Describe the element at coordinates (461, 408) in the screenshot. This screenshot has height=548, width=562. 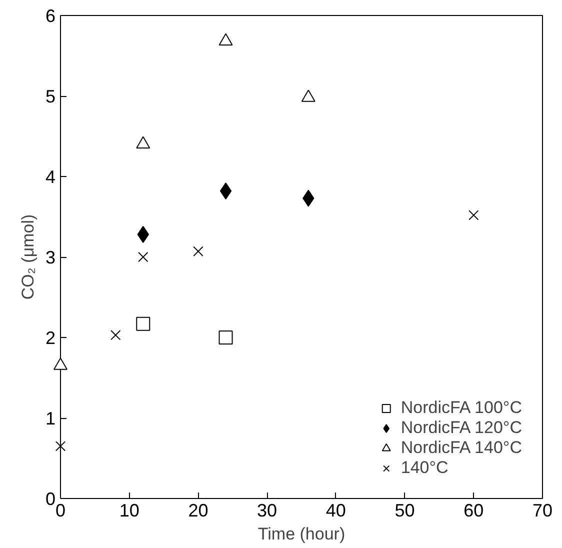
I see `legend-label: NordicFA 100°C` at that location.